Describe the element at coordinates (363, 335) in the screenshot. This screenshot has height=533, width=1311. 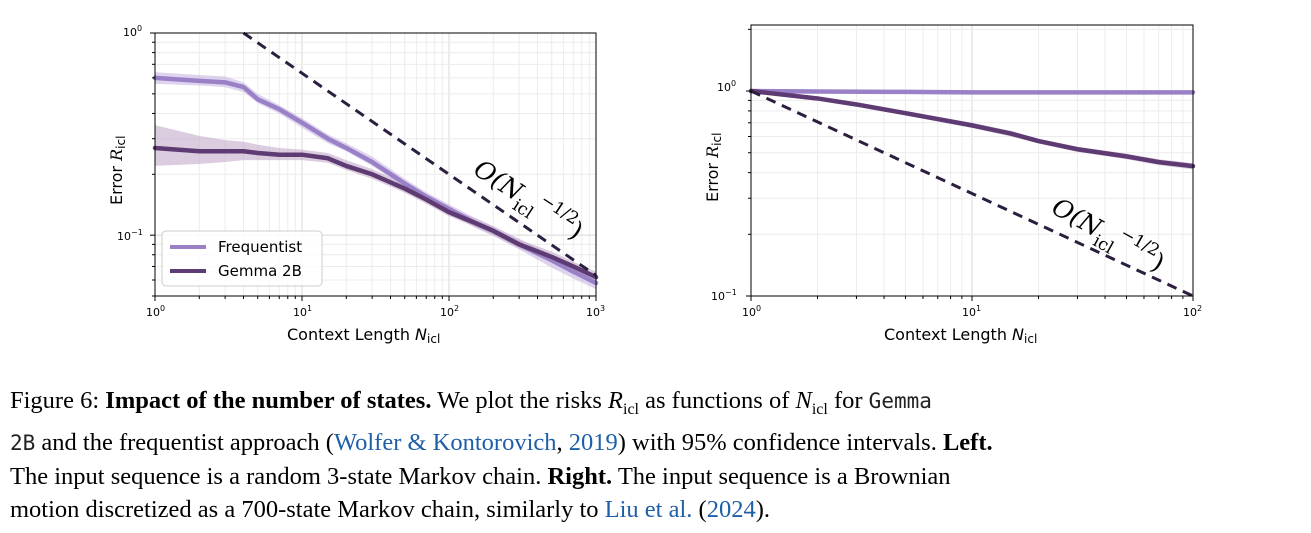
I see `left-x-axis-title: Context Length Nicl` at that location.